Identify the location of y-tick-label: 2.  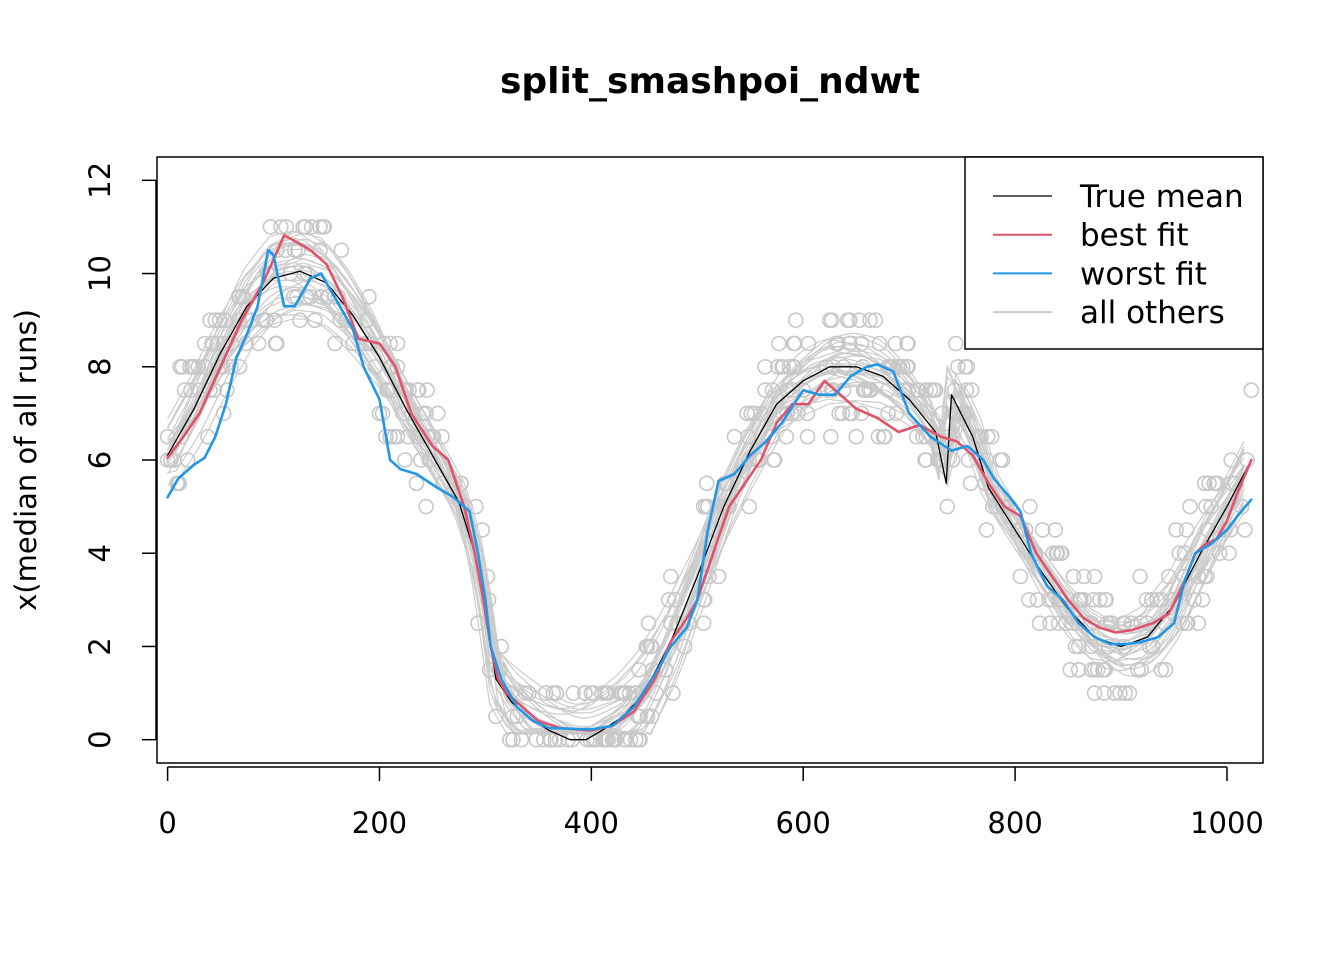
(100, 646).